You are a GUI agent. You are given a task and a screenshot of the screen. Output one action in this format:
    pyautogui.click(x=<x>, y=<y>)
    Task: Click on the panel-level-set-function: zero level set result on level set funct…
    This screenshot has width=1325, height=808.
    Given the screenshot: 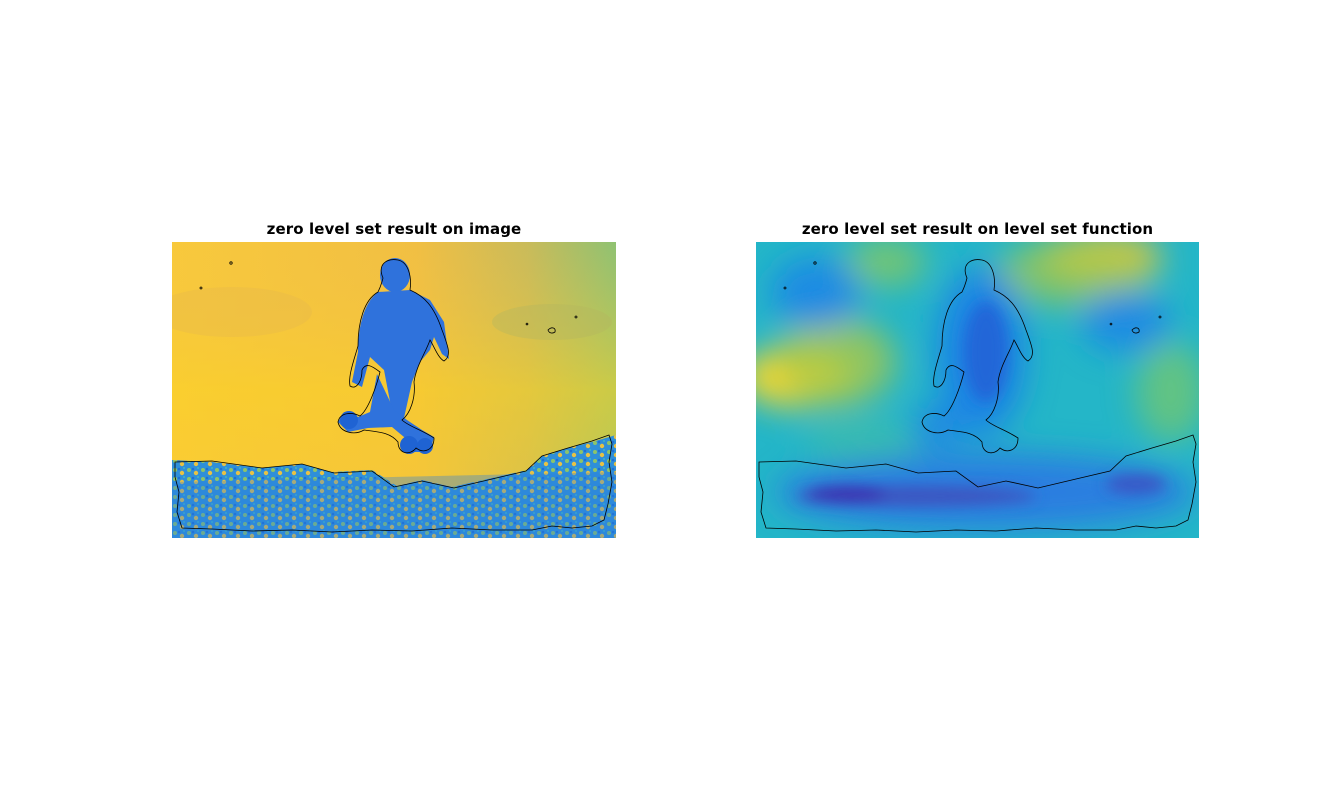 What is the action you would take?
    pyautogui.click(x=977, y=379)
    